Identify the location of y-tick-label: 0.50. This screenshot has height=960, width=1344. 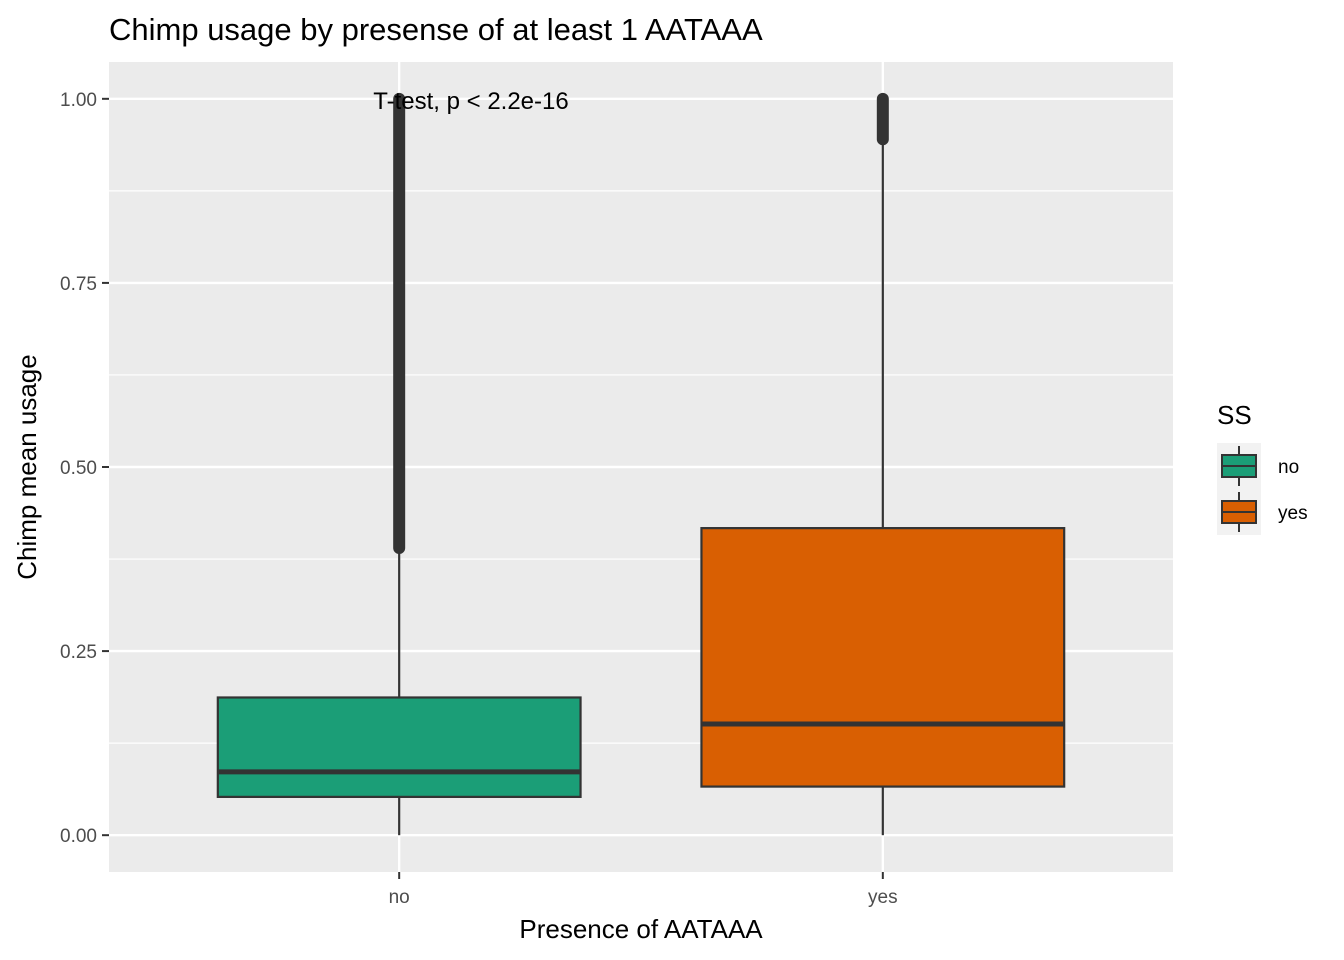
(78, 468).